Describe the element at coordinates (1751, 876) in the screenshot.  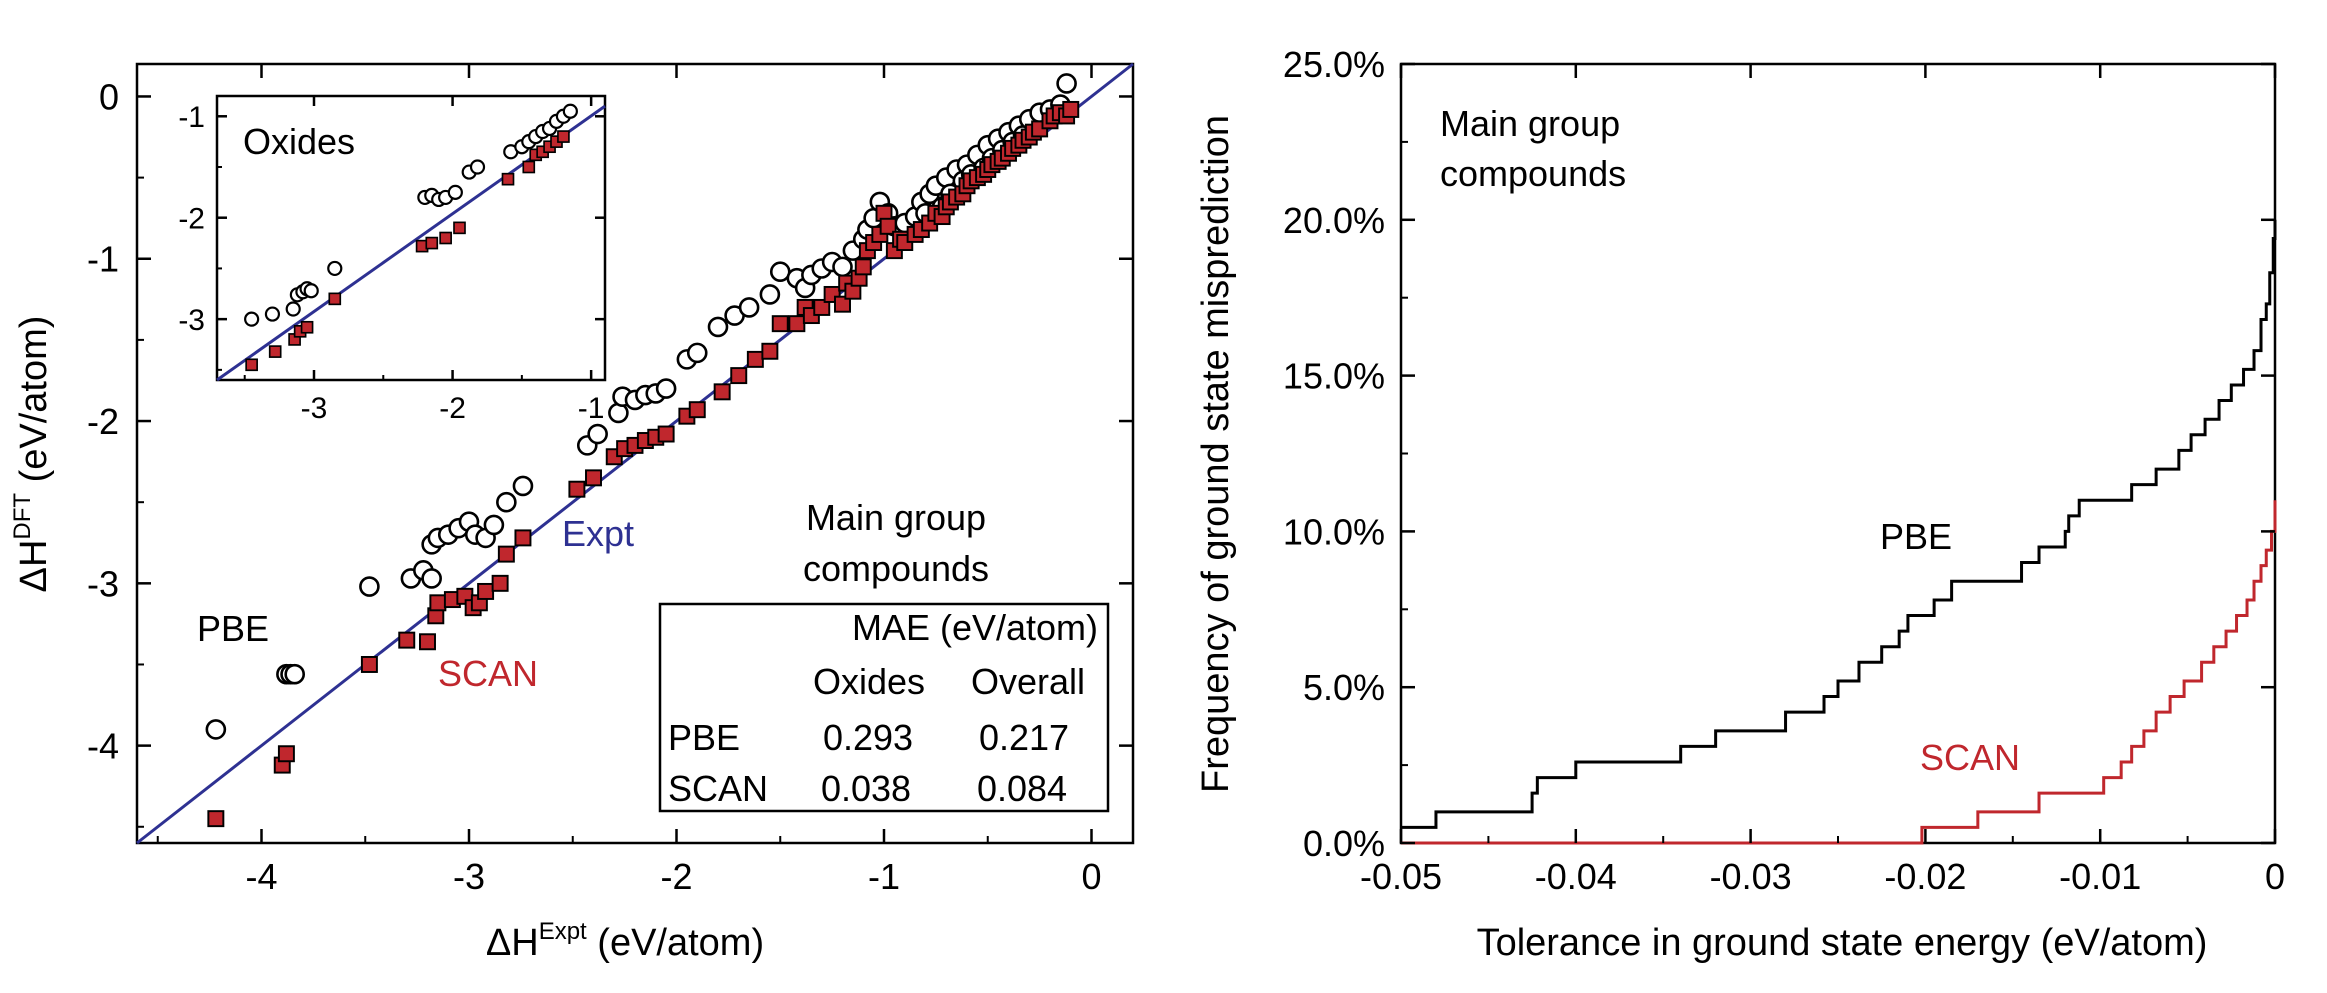
I see `x-tick-label: -0.03` at that location.